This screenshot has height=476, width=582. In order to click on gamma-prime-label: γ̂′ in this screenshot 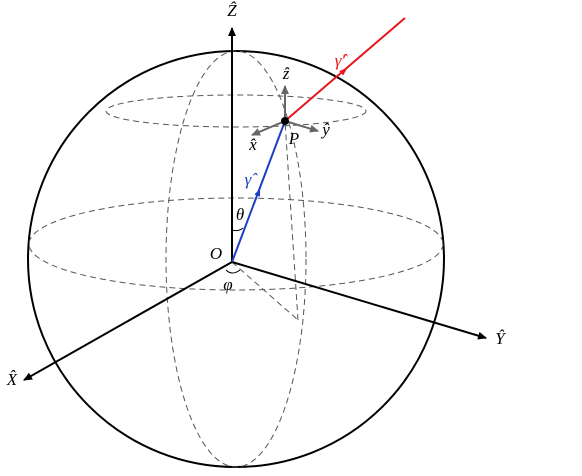, I will do `click(342, 60)`.